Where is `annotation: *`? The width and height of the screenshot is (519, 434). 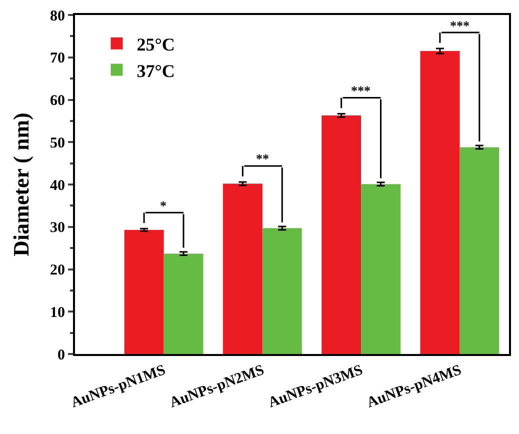 annotation: * is located at coordinates (163, 205).